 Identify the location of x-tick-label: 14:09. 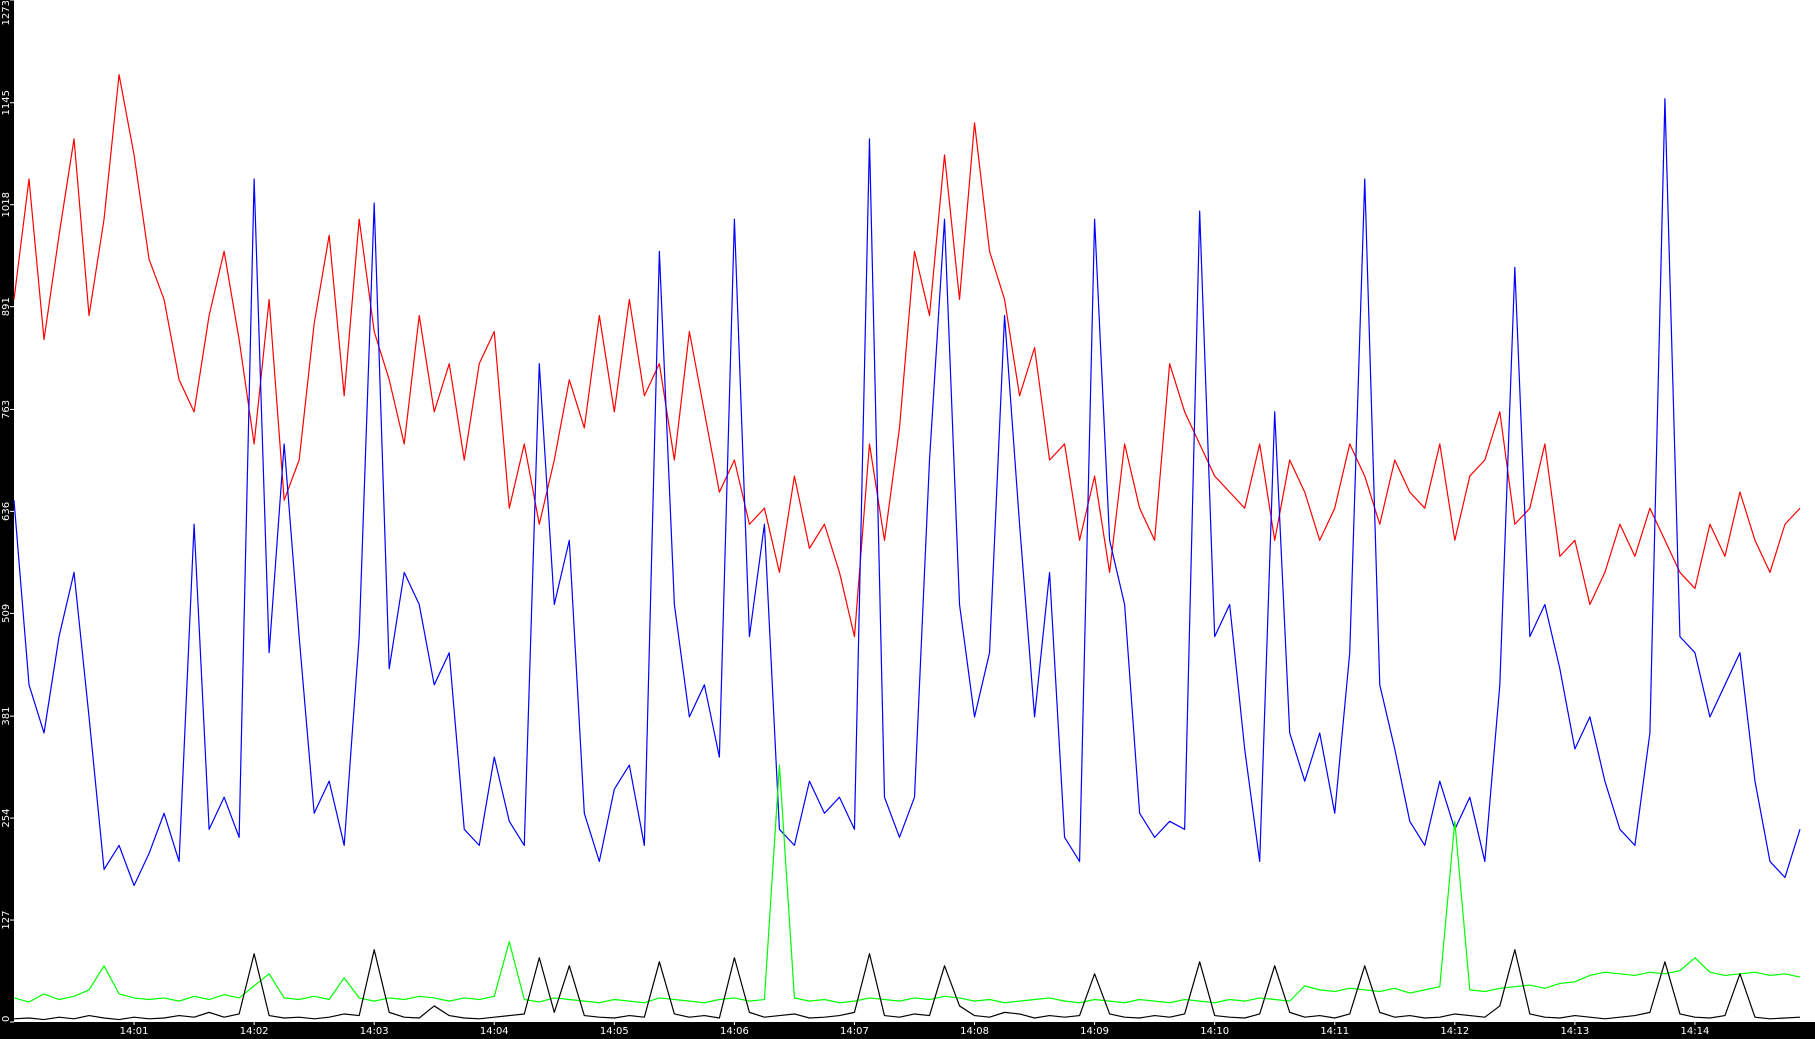
(1094, 1031).